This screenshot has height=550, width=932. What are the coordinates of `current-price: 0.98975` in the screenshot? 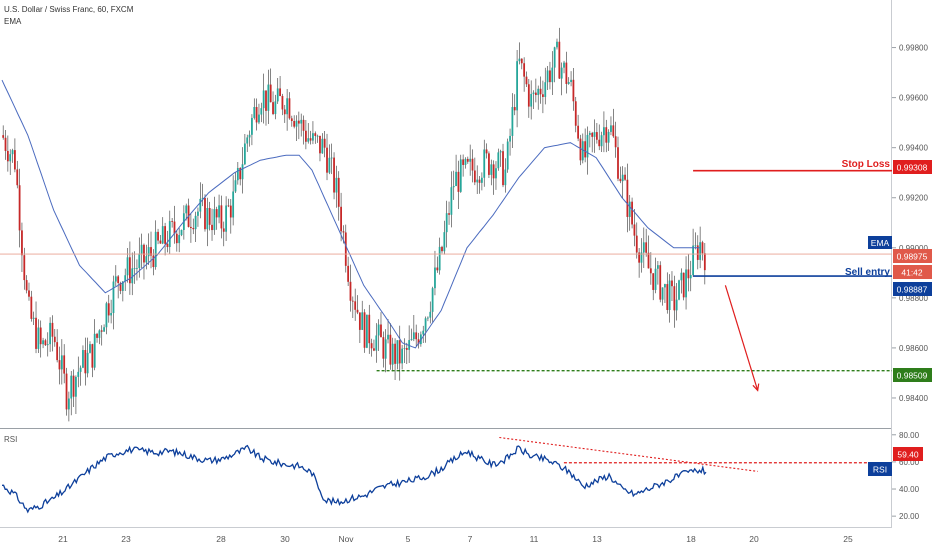 It's located at (912, 257).